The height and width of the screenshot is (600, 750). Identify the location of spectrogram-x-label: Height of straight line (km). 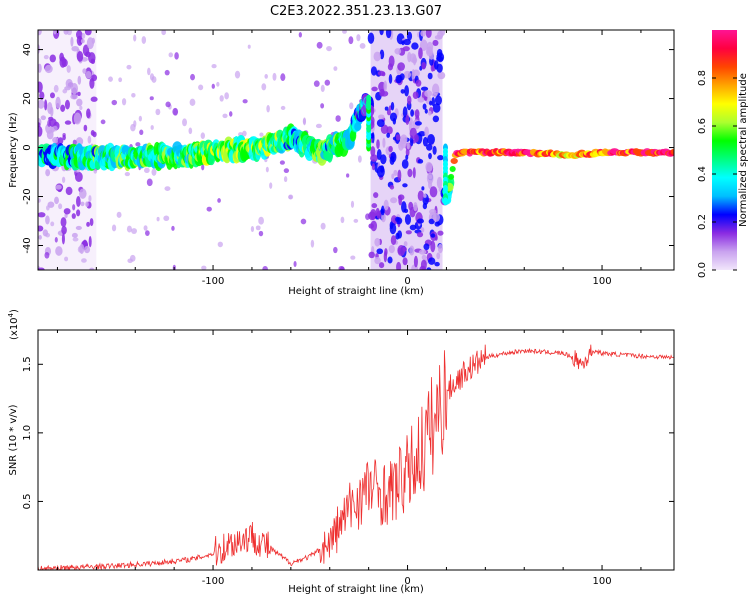
(356, 291).